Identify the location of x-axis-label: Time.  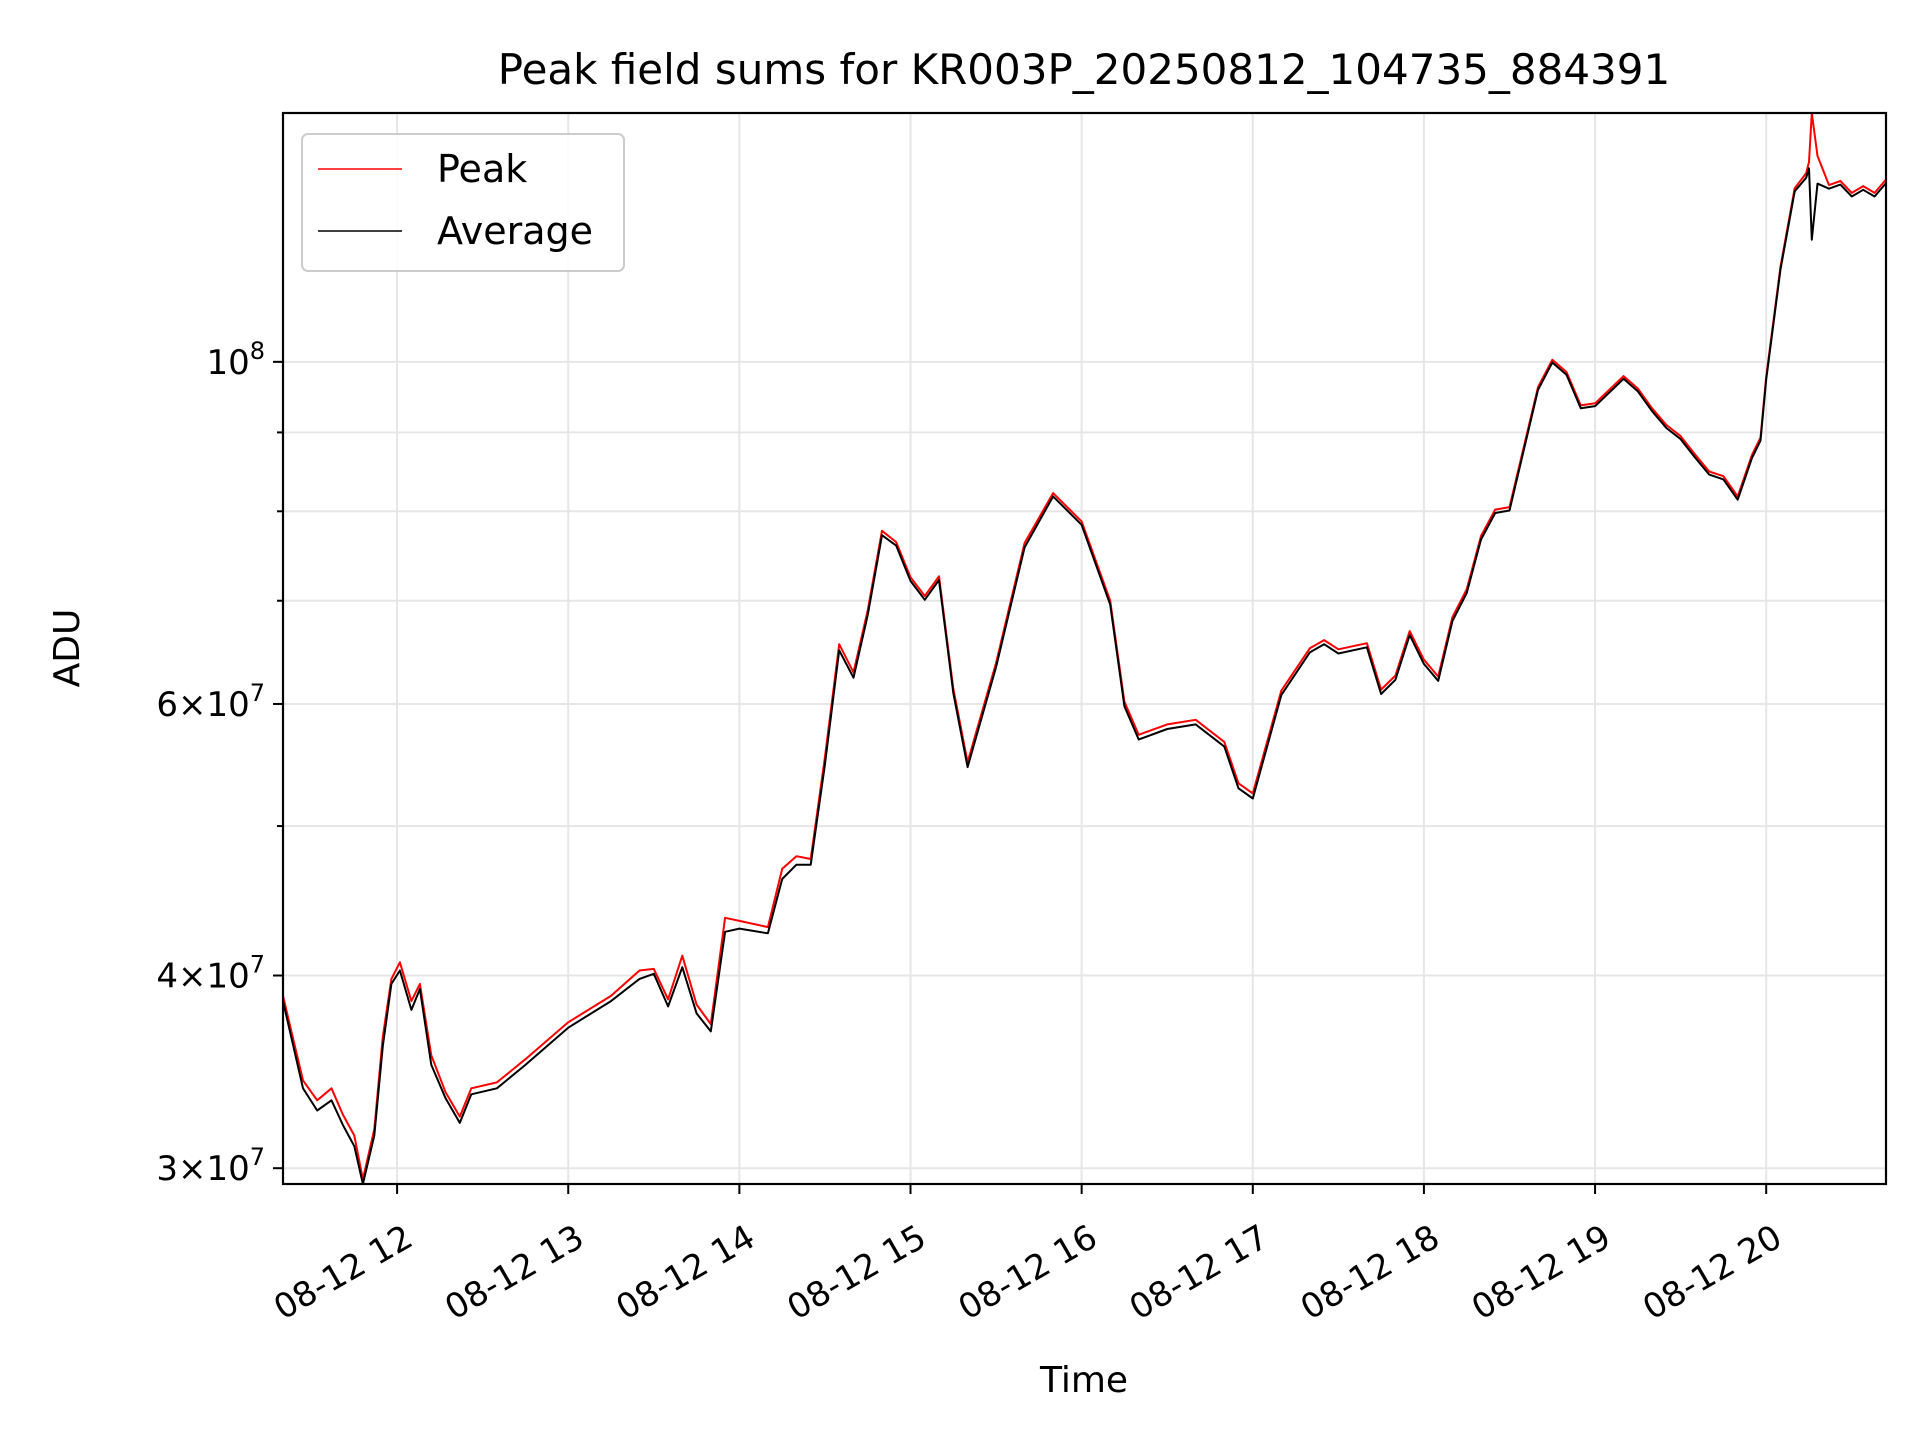
(1083, 1380).